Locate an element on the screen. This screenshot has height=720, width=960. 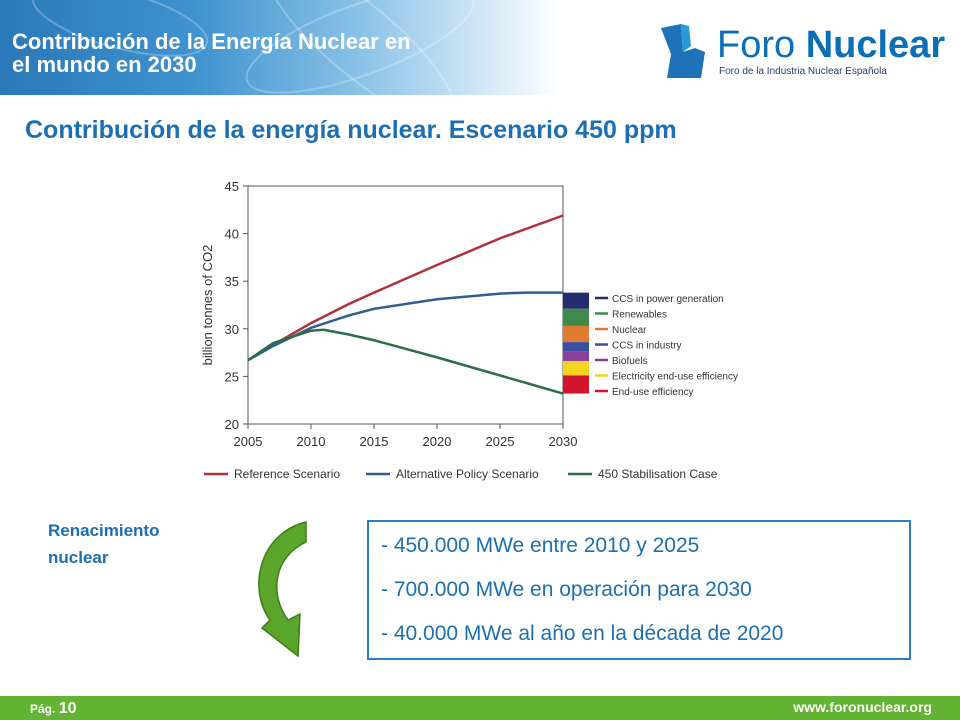
logo-wordmark: Foro Nuclear is located at coordinates (831, 45).